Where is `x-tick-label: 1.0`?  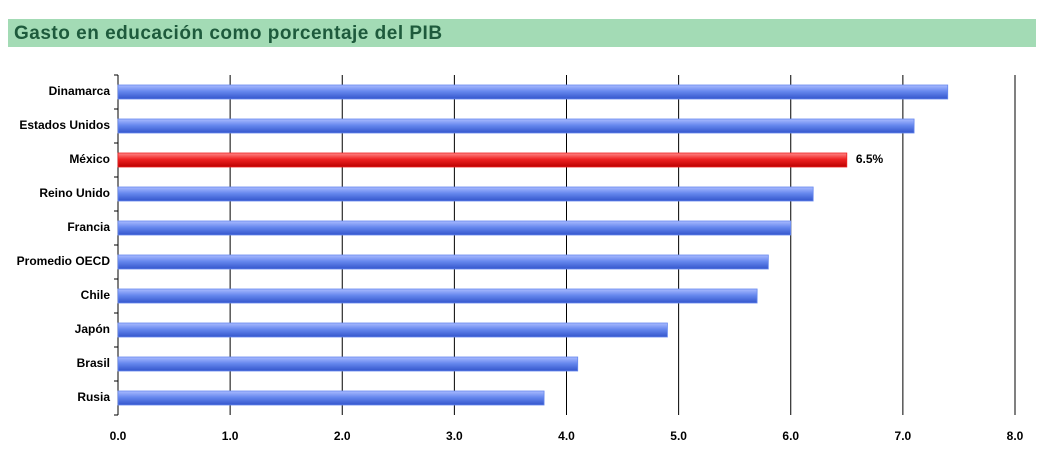 x-tick-label: 1.0 is located at coordinates (230, 436).